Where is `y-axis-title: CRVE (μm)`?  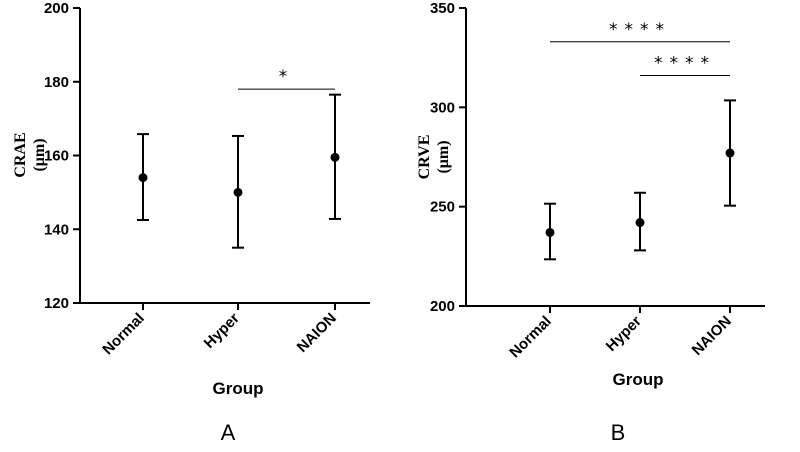
y-axis-title: CRVE (μm) is located at coordinates (434, 157).